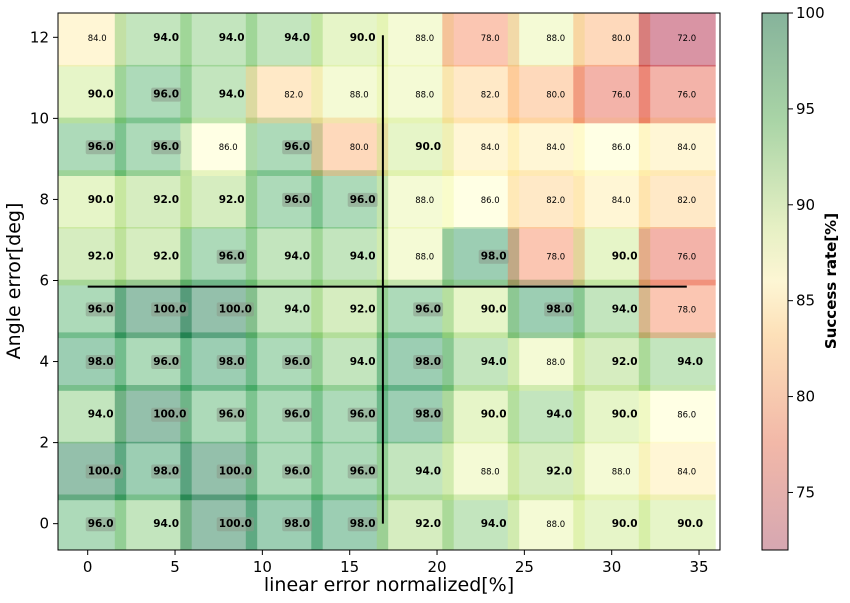  I want to click on colorbar-tick-label: 85, so click(805, 301).